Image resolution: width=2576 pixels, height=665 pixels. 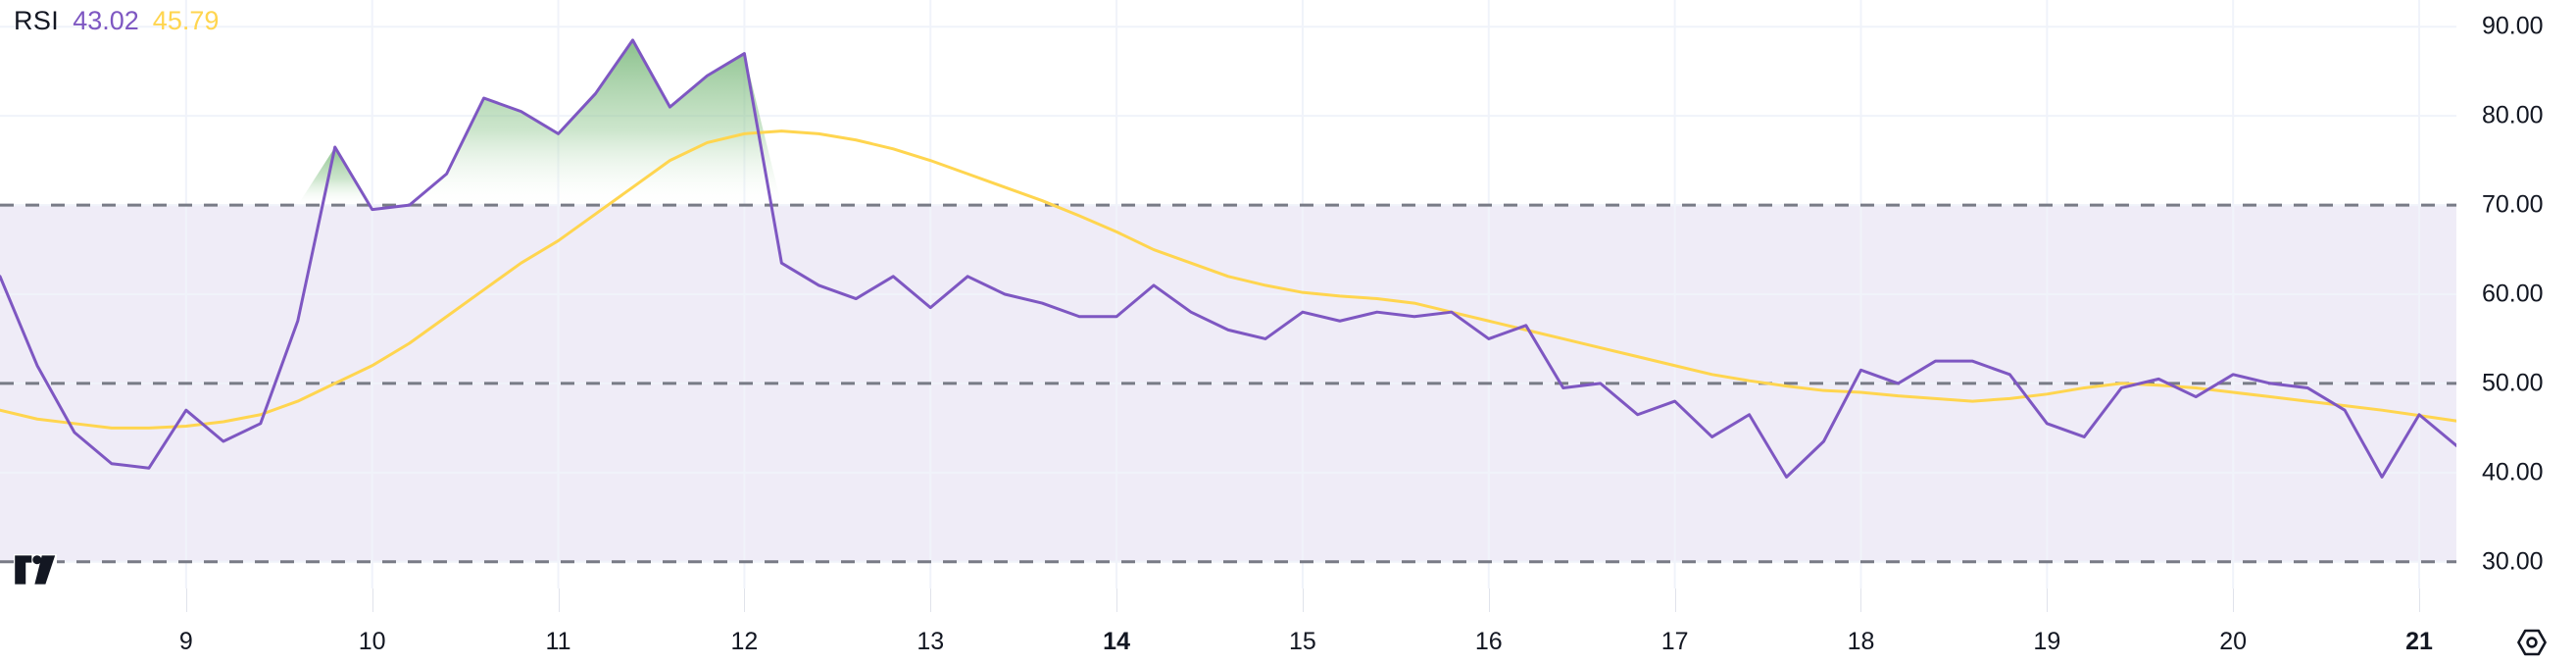 I want to click on legend-rsi-value: 43.02, so click(x=106, y=20).